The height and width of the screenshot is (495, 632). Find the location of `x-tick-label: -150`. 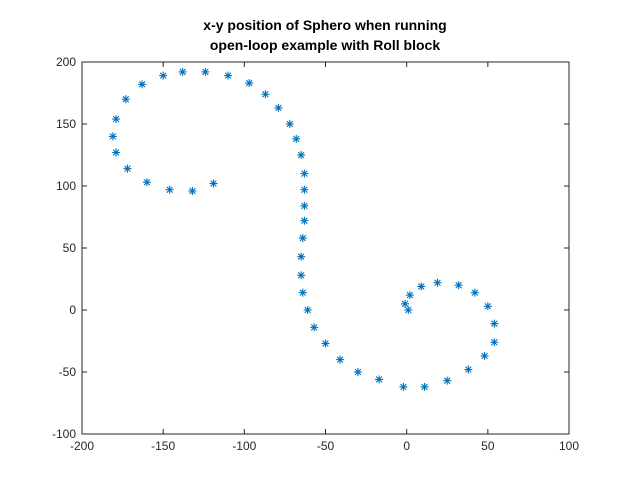

x-tick-label: -150 is located at coordinates (163, 446).